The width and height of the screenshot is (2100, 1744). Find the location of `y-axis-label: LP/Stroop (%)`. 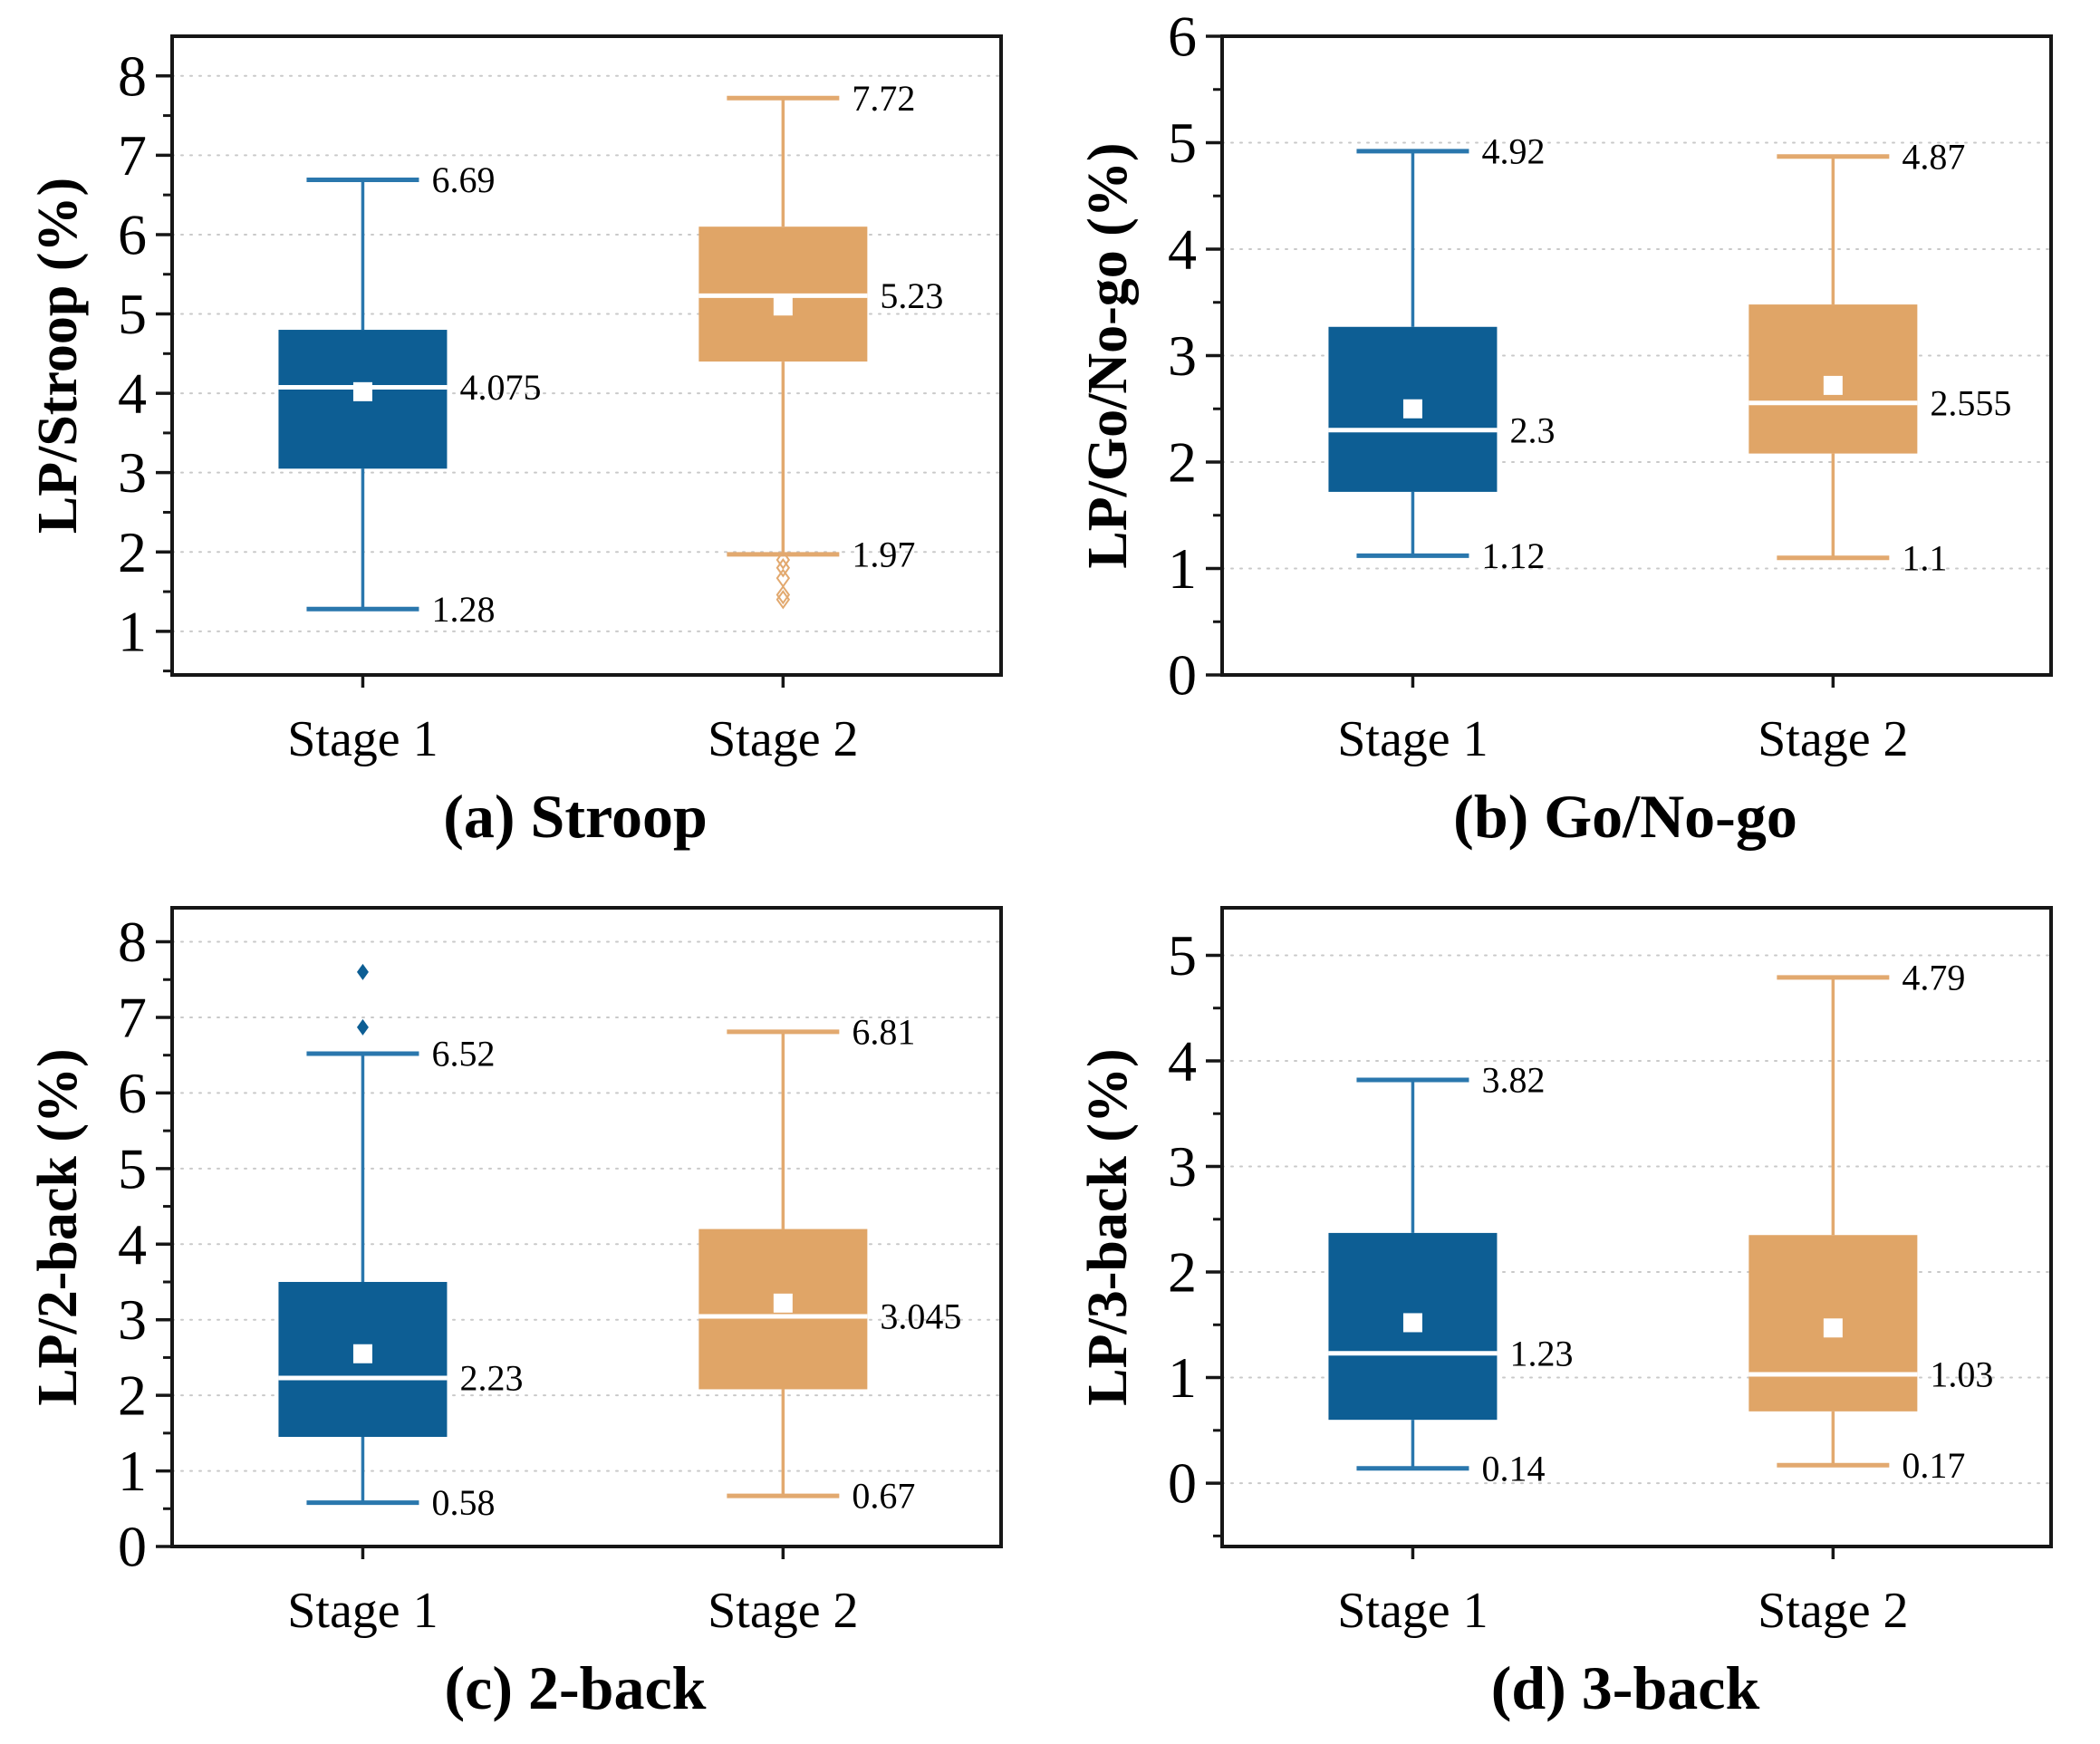

y-axis-label: LP/Stroop (%) is located at coordinates (58, 356).